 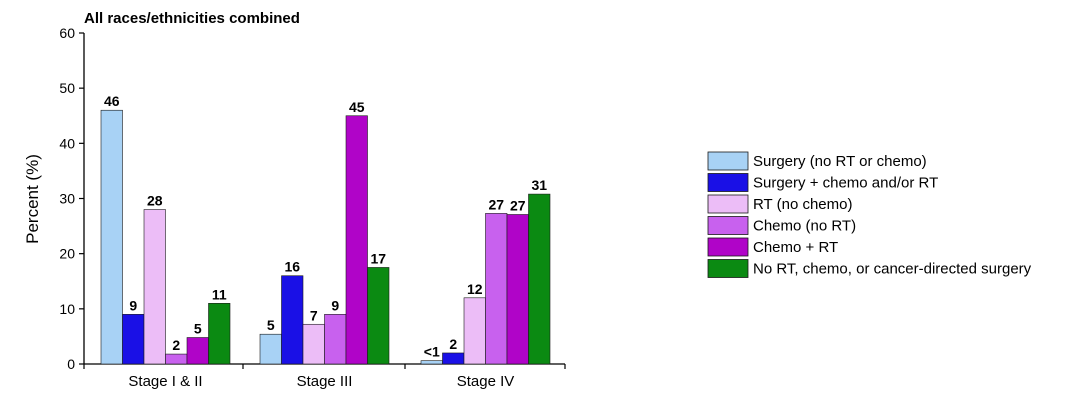 What do you see at coordinates (486, 381) in the screenshot?
I see `x-tick-label: Stage IV` at bounding box center [486, 381].